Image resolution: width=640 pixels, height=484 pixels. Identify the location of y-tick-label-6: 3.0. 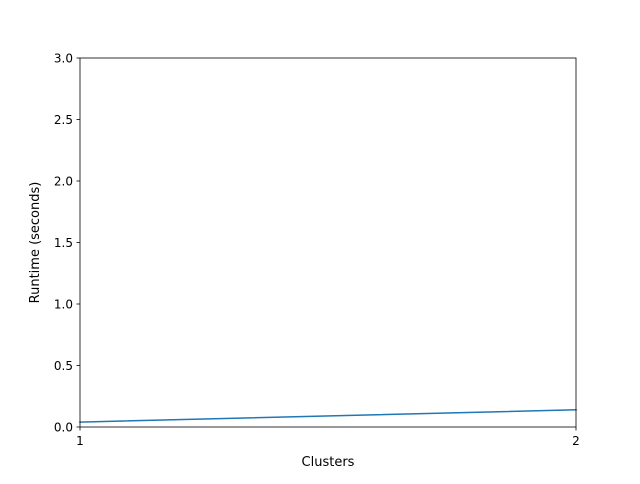
(63, 58).